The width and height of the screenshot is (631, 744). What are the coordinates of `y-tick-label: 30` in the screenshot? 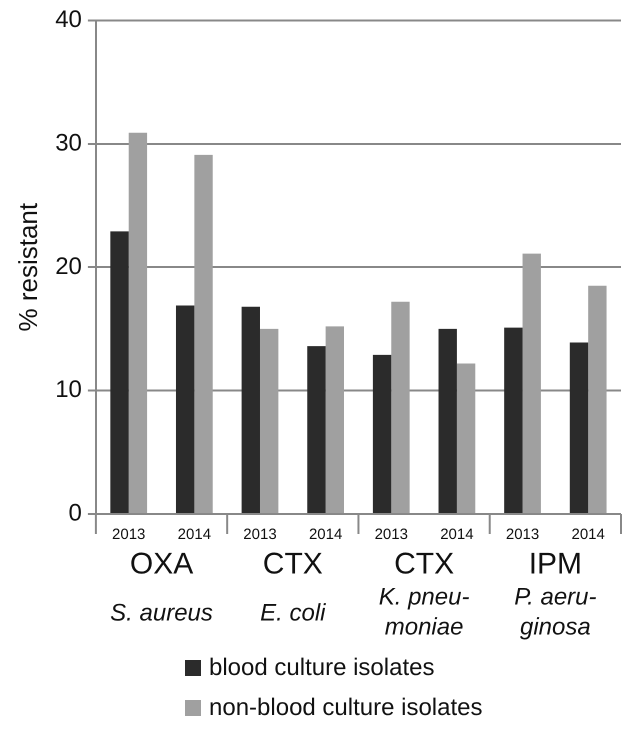 It's located at (68, 142).